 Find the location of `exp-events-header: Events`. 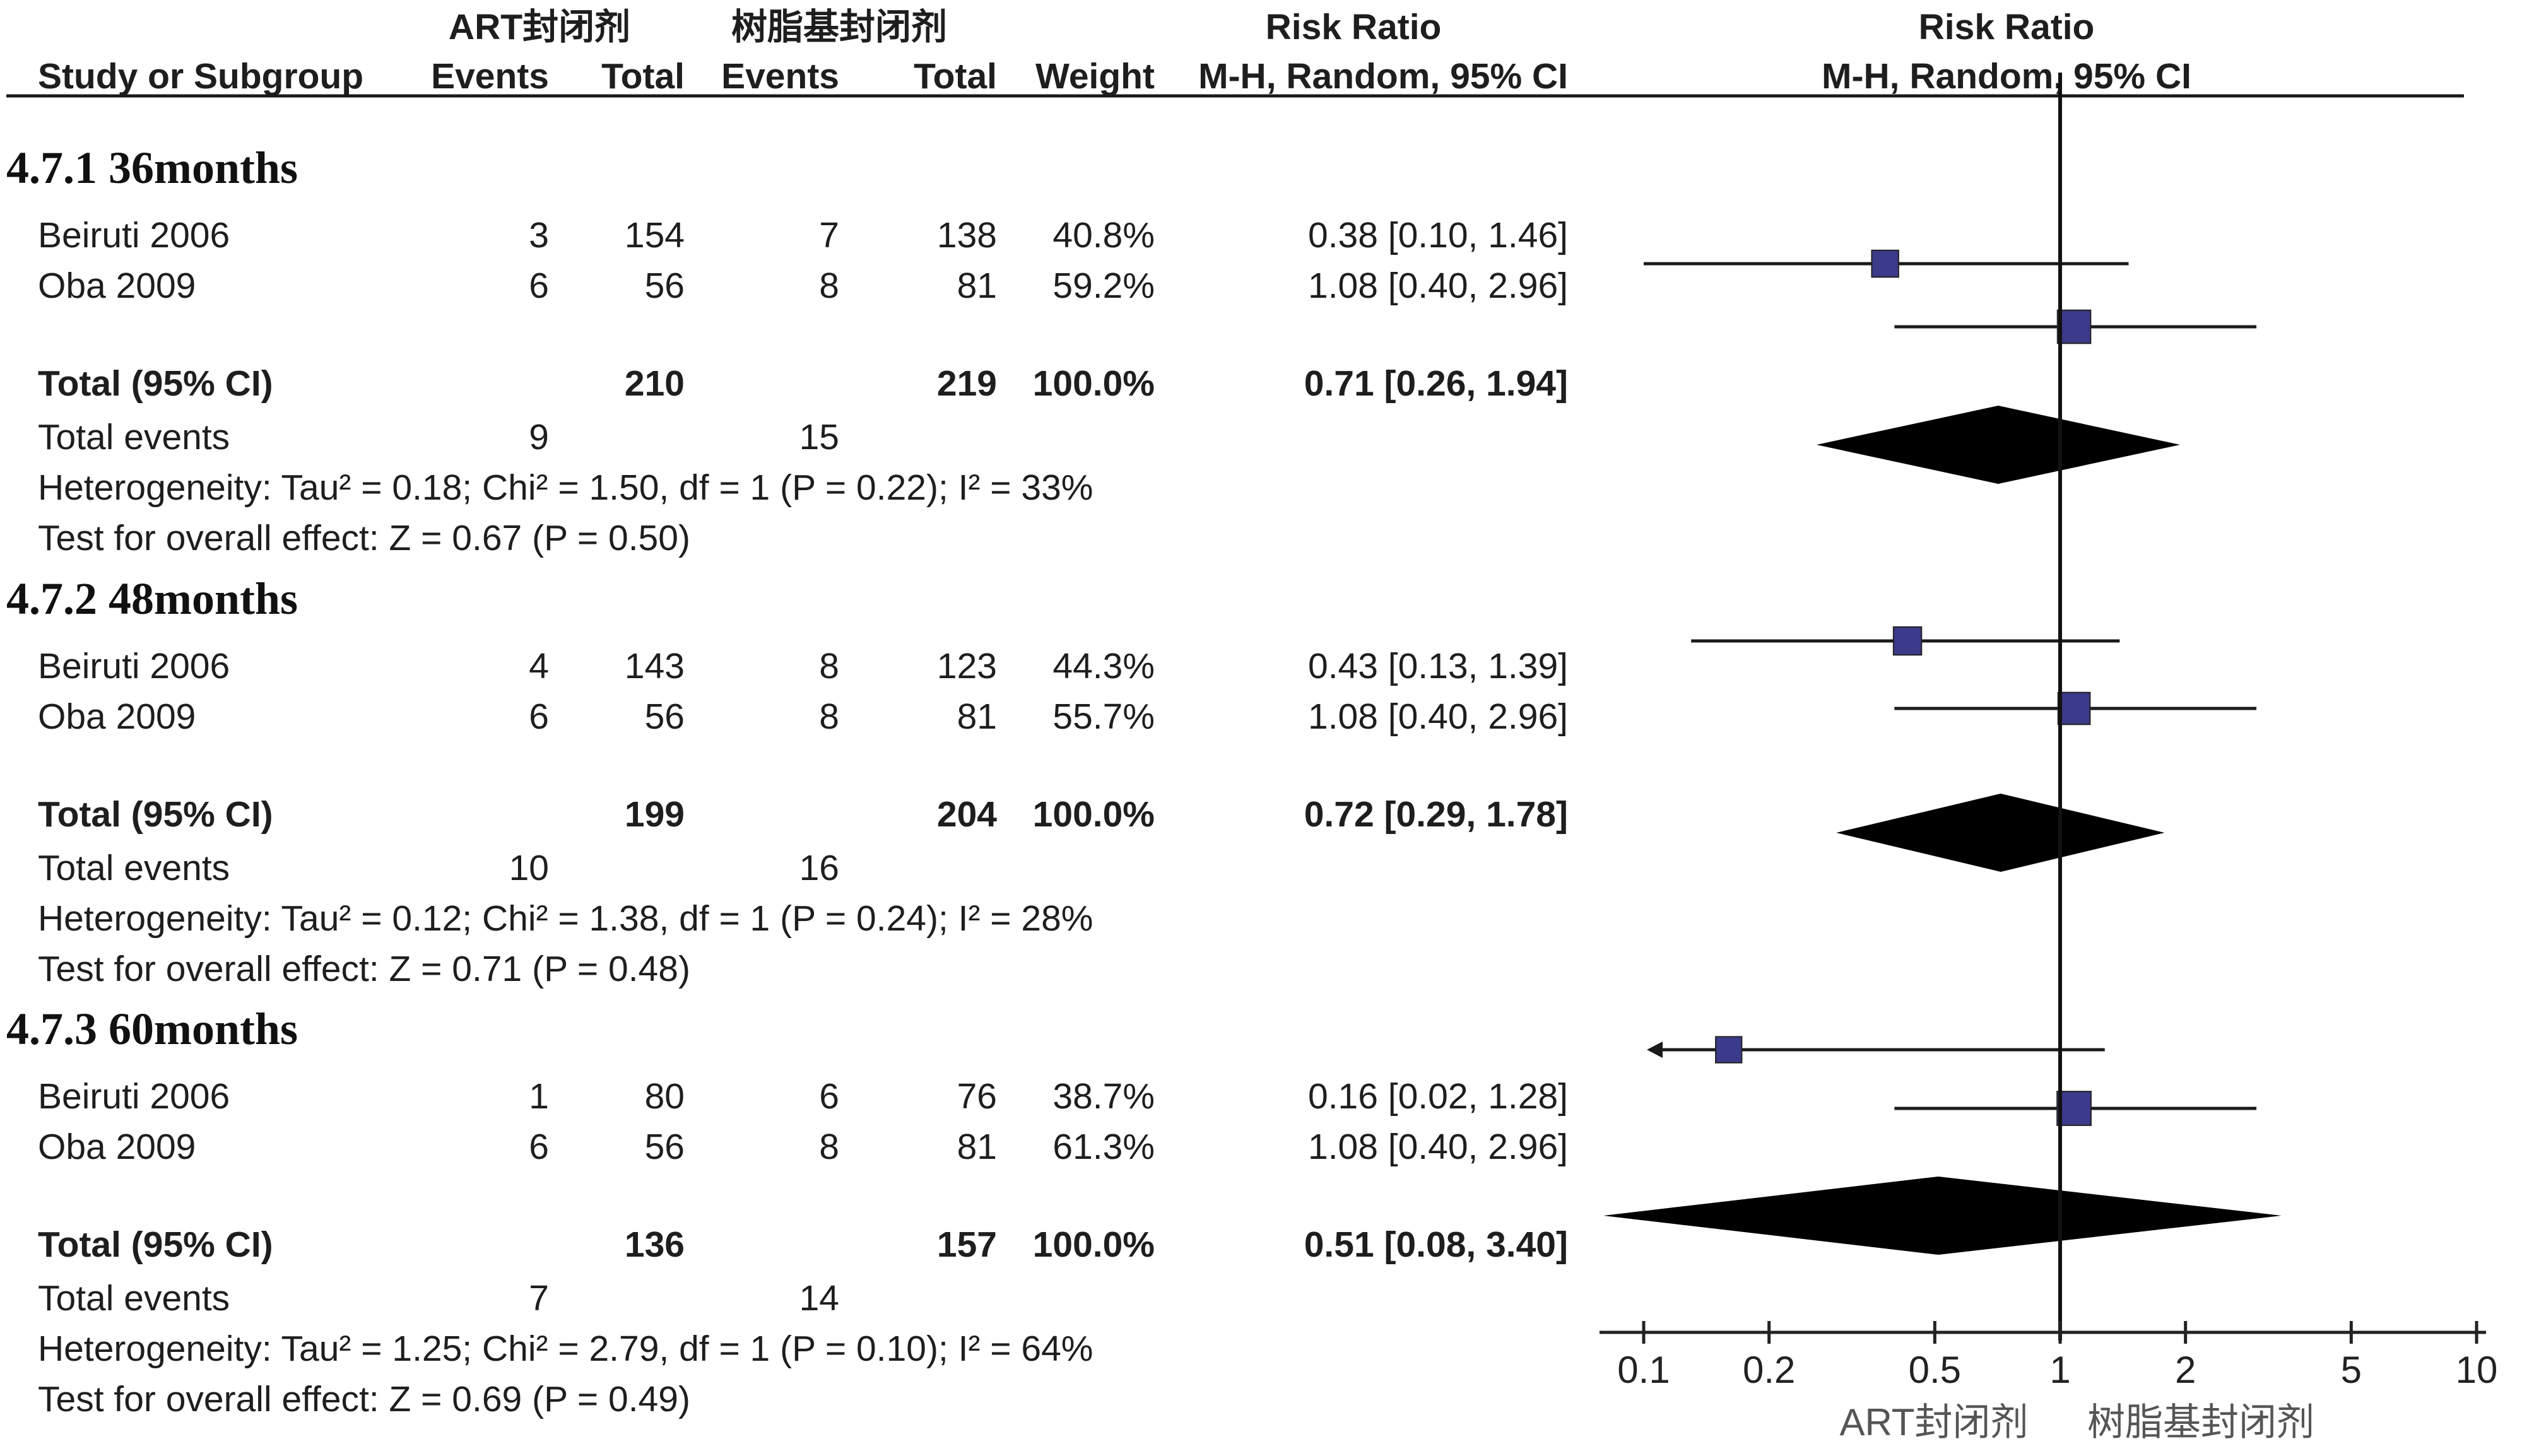

exp-events-header: Events is located at coordinates (490, 76).